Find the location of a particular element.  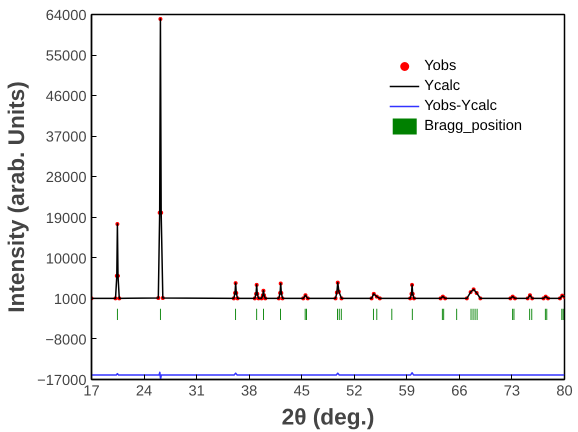

y-tick-label: 37000 is located at coordinates (66, 138).